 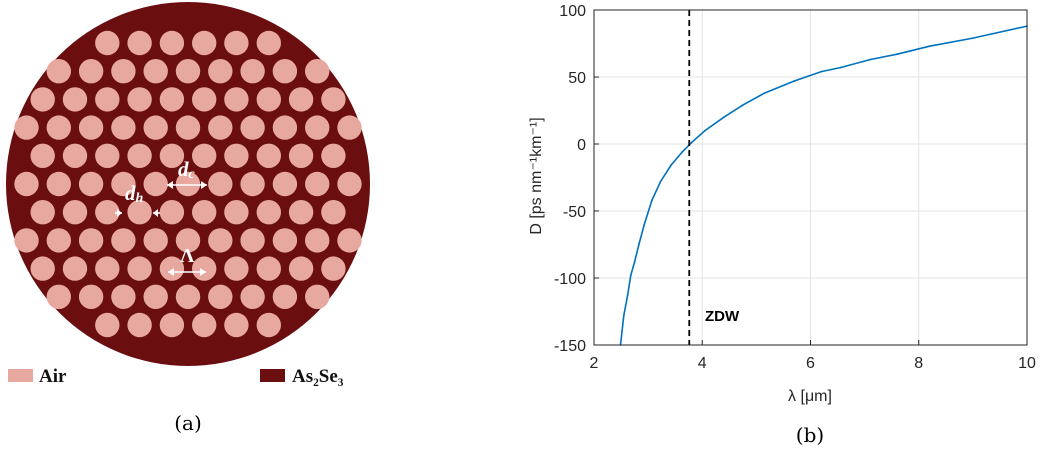 I want to click on y-axis-label: D [ps nm⁻¹km⁻¹], so click(x=536, y=175).